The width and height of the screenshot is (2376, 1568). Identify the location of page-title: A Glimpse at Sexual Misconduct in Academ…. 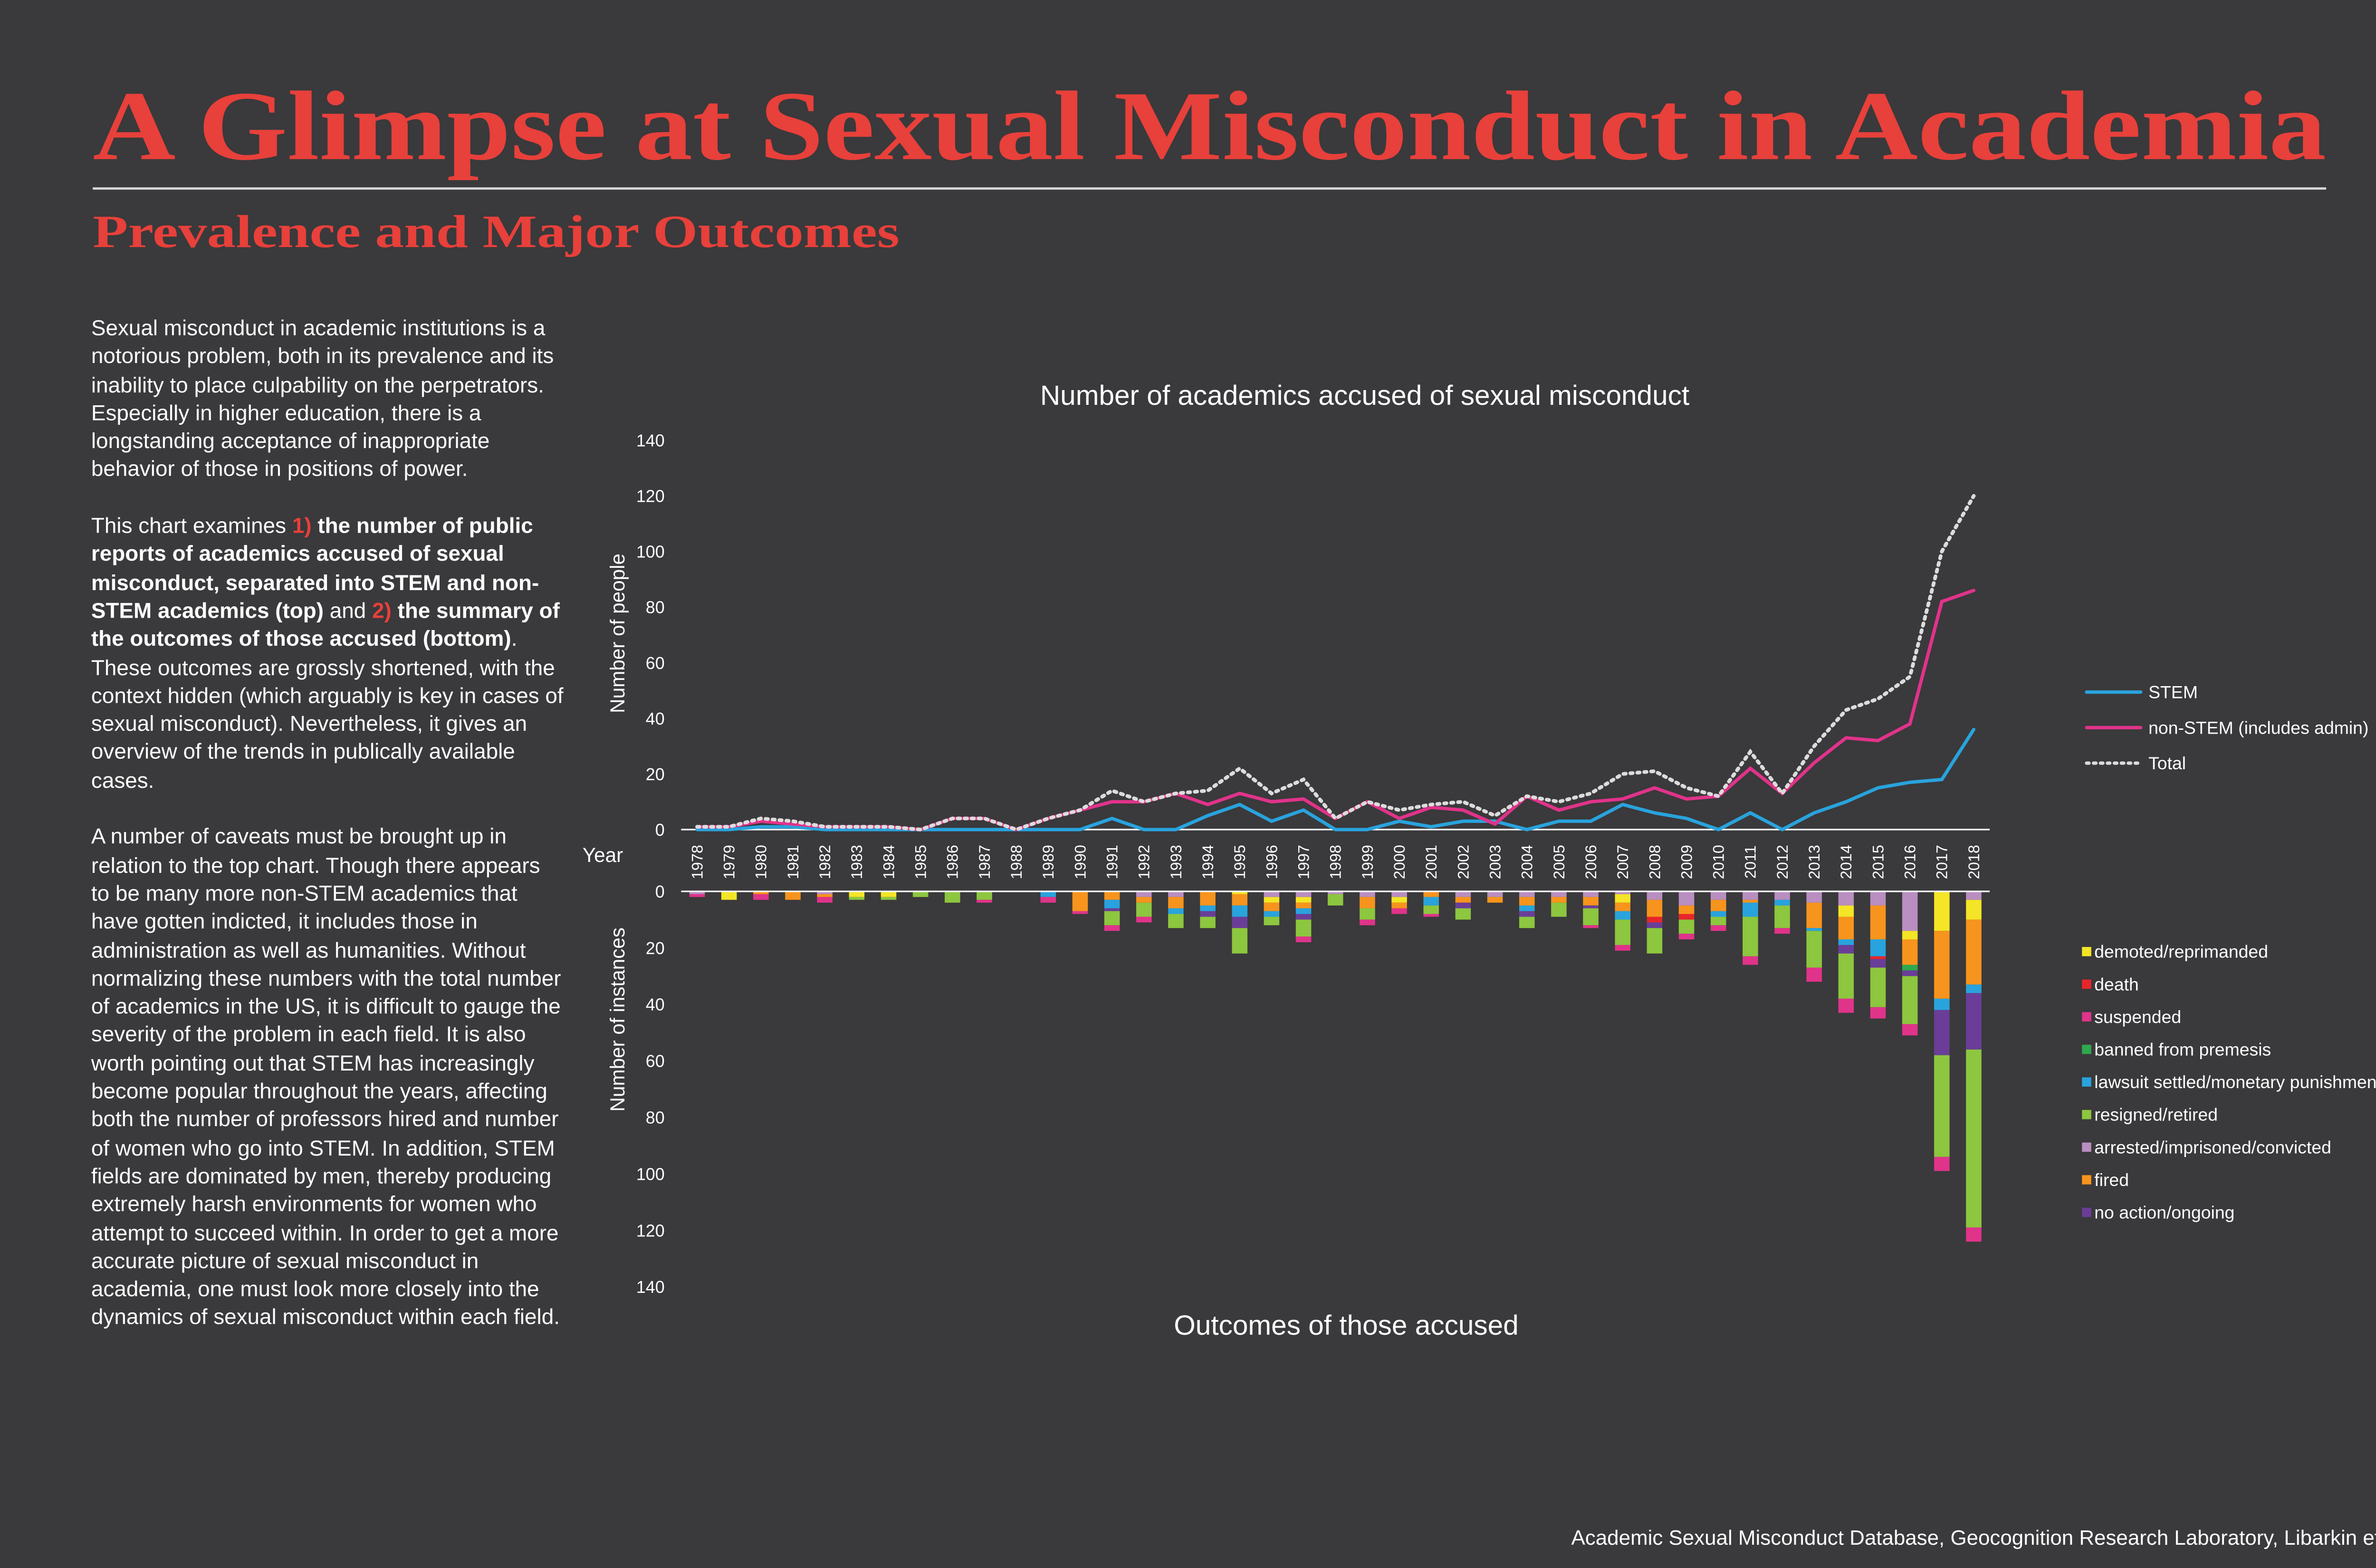
(1209, 127).